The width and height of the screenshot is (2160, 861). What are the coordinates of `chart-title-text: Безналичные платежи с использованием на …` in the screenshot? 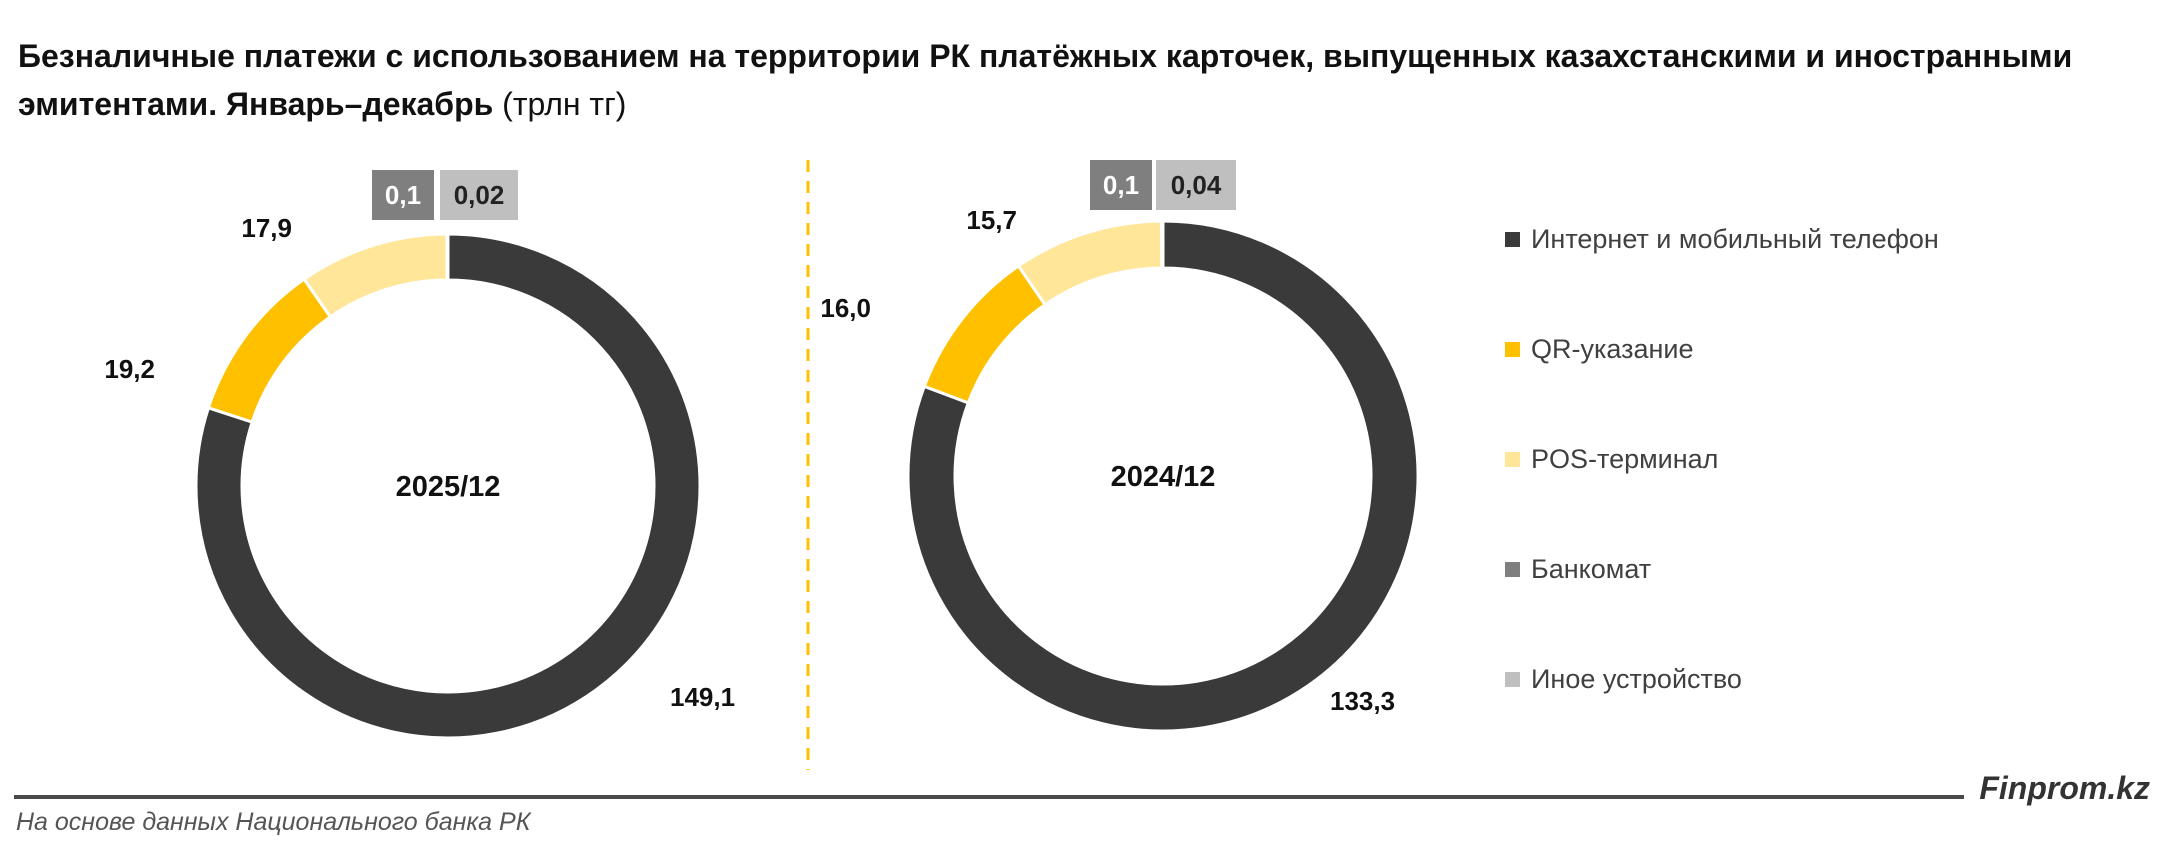 It's located at (1045, 80).